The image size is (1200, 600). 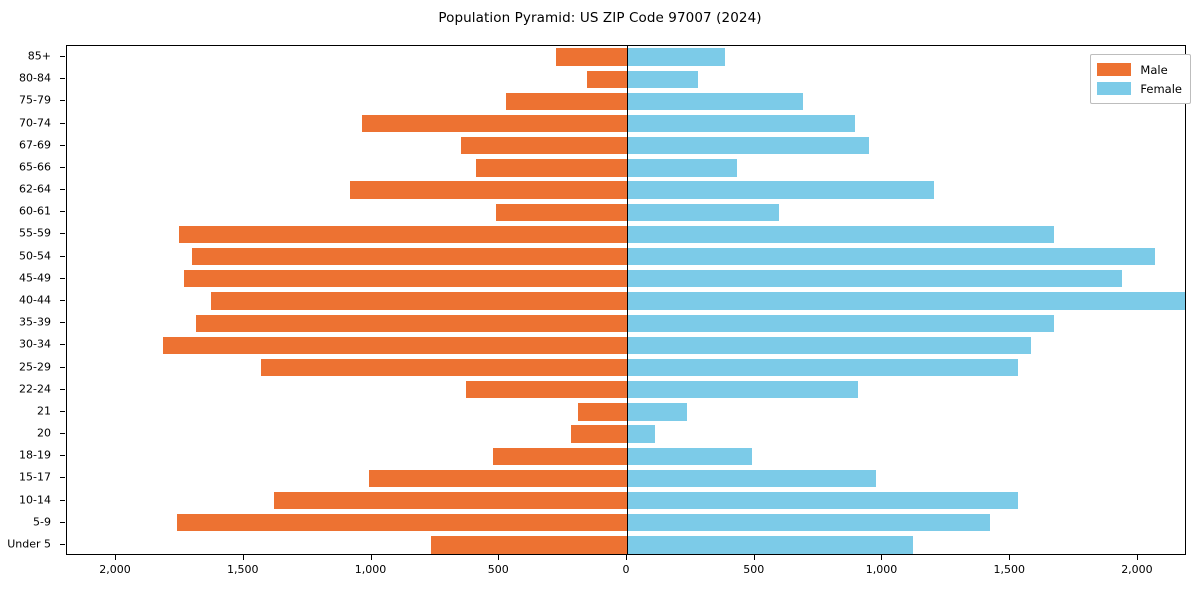 I want to click on y-axis-tick-label: 55-59, so click(x=35, y=233).